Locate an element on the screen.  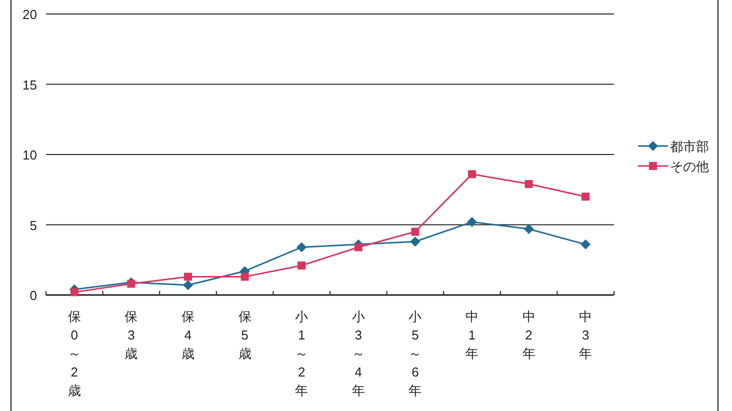
x-tick-label: 中2年 is located at coordinates (529, 335).